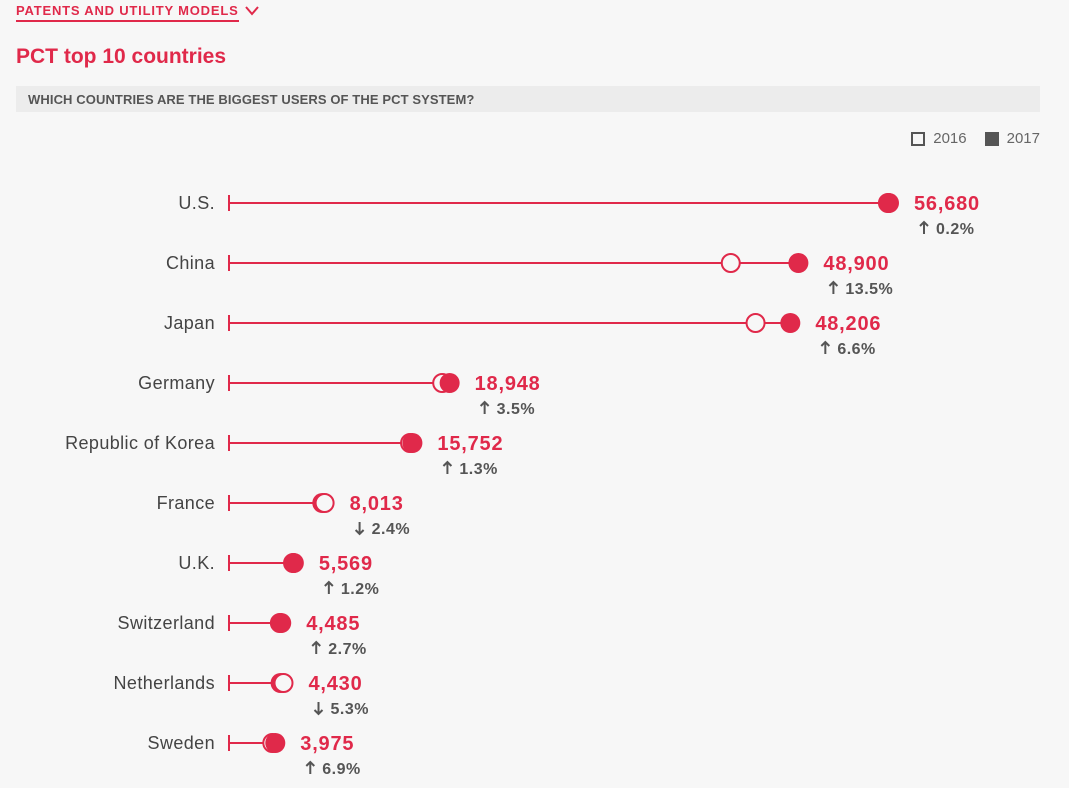  What do you see at coordinates (121, 56) in the screenshot?
I see `page-title: PCT top 10 countries` at bounding box center [121, 56].